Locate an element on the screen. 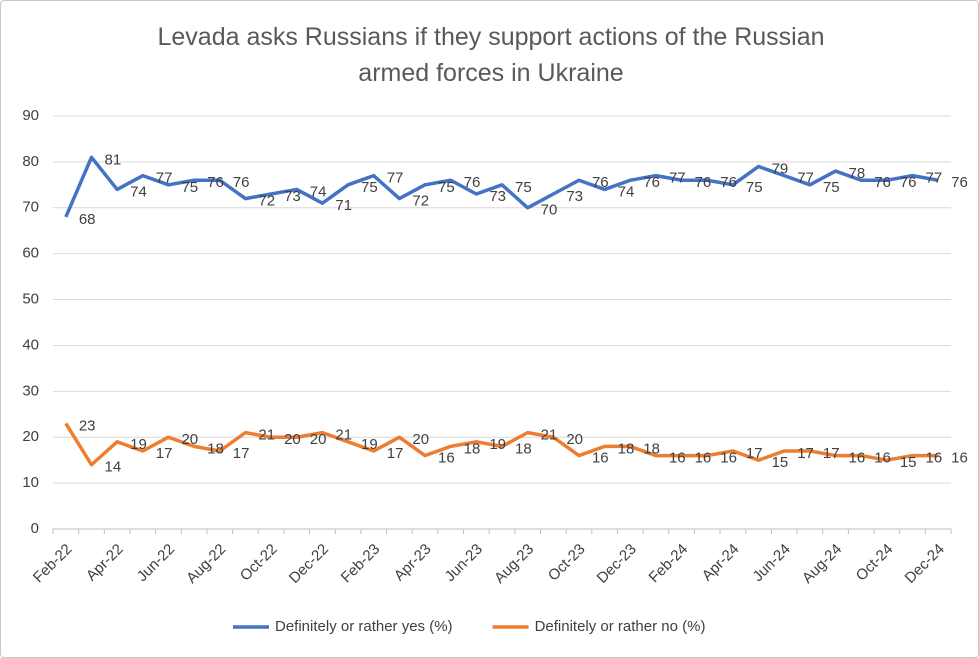  y-tick-label: 50 is located at coordinates (30, 299).